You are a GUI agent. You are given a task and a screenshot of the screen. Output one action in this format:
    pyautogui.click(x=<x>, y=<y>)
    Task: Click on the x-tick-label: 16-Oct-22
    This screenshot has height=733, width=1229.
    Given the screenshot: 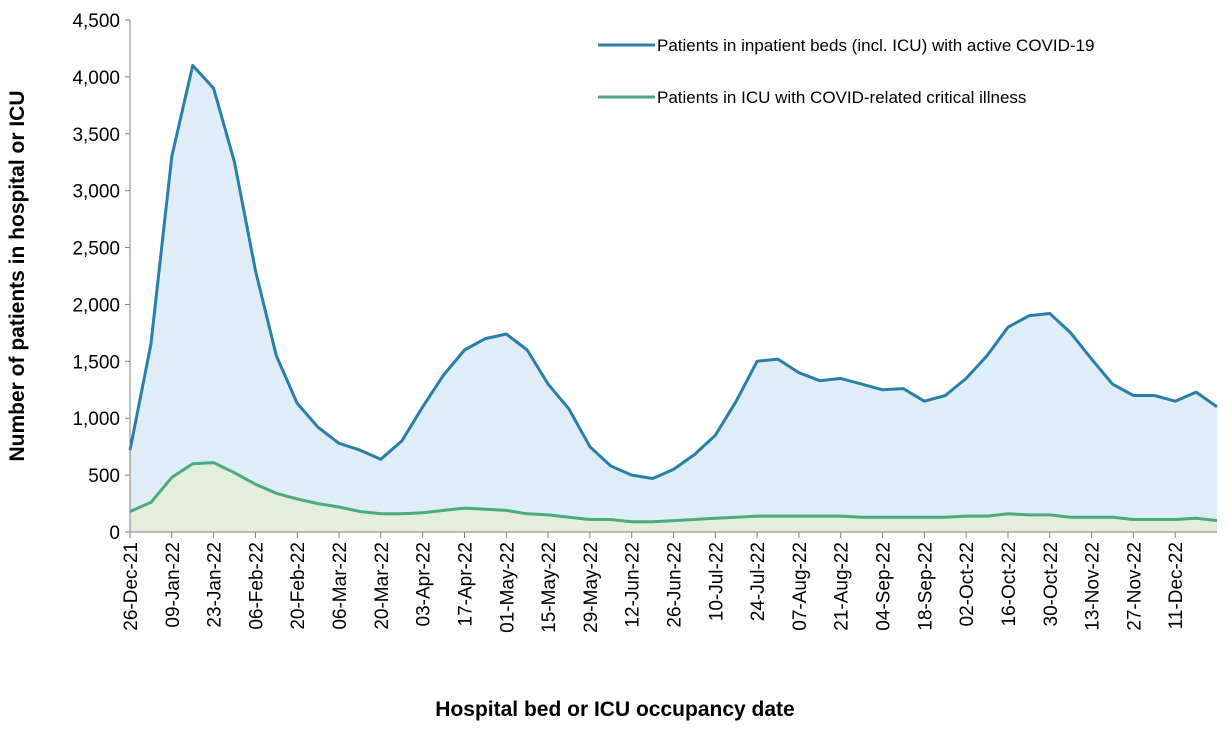 What is the action you would take?
    pyautogui.click(x=1009, y=584)
    